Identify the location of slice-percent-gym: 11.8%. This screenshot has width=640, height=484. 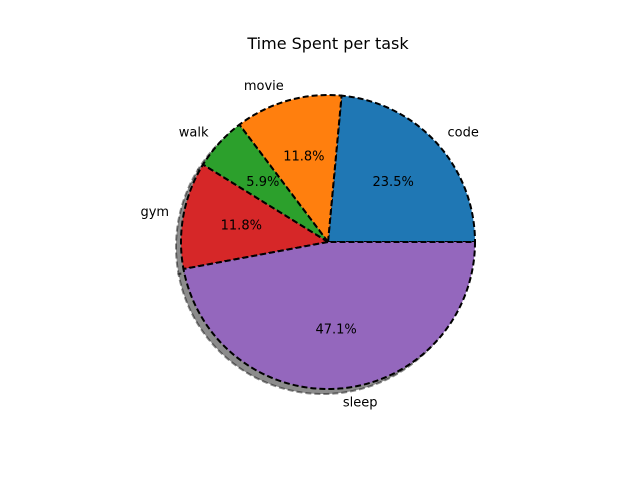
(241, 225).